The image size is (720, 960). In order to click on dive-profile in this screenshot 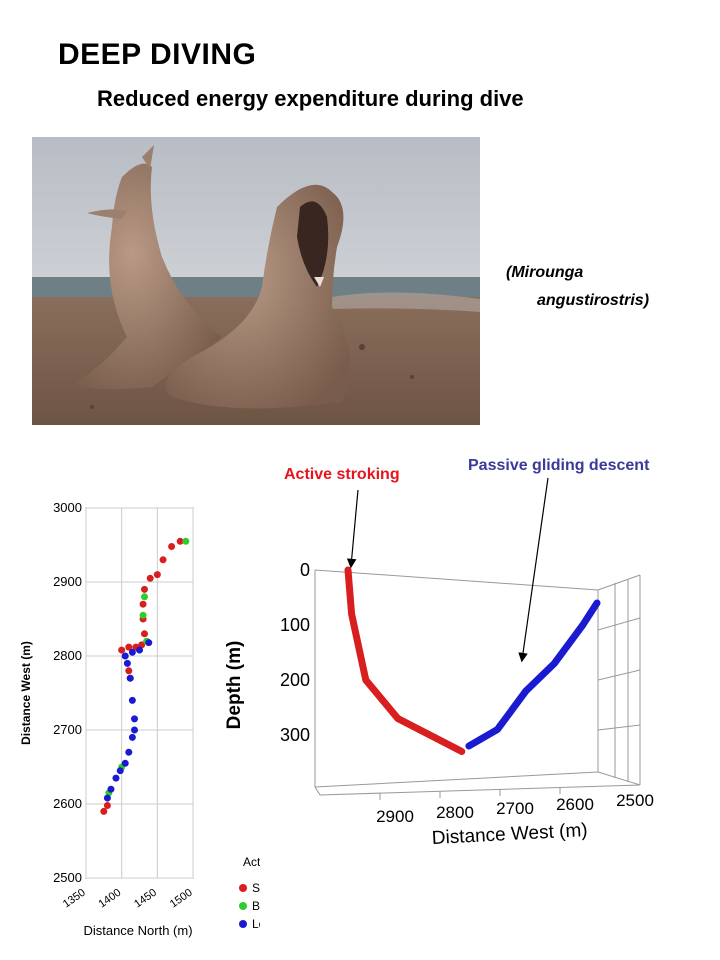, I will do `click(472, 660)`.